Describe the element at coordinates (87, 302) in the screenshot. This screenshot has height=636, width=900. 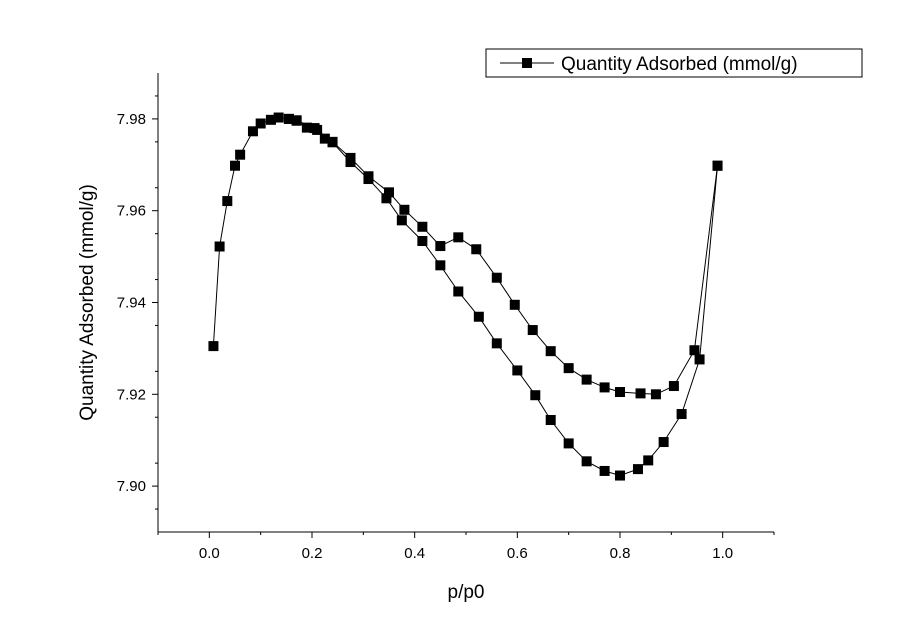
I see `y-axis-label: Quantity Adsorbed (mmol/g)` at that location.